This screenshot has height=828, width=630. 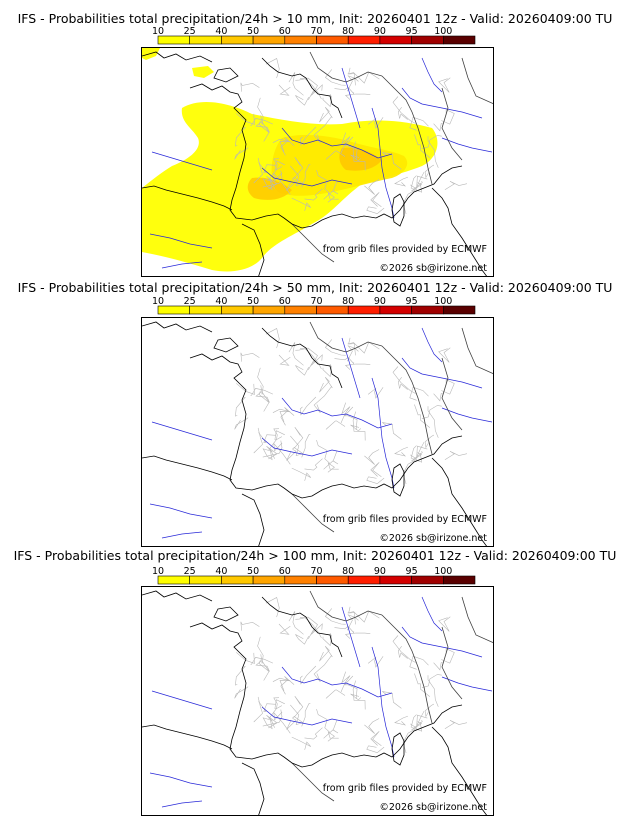 I want to click on colorbar-tick-label: 40, so click(x=221, y=31).